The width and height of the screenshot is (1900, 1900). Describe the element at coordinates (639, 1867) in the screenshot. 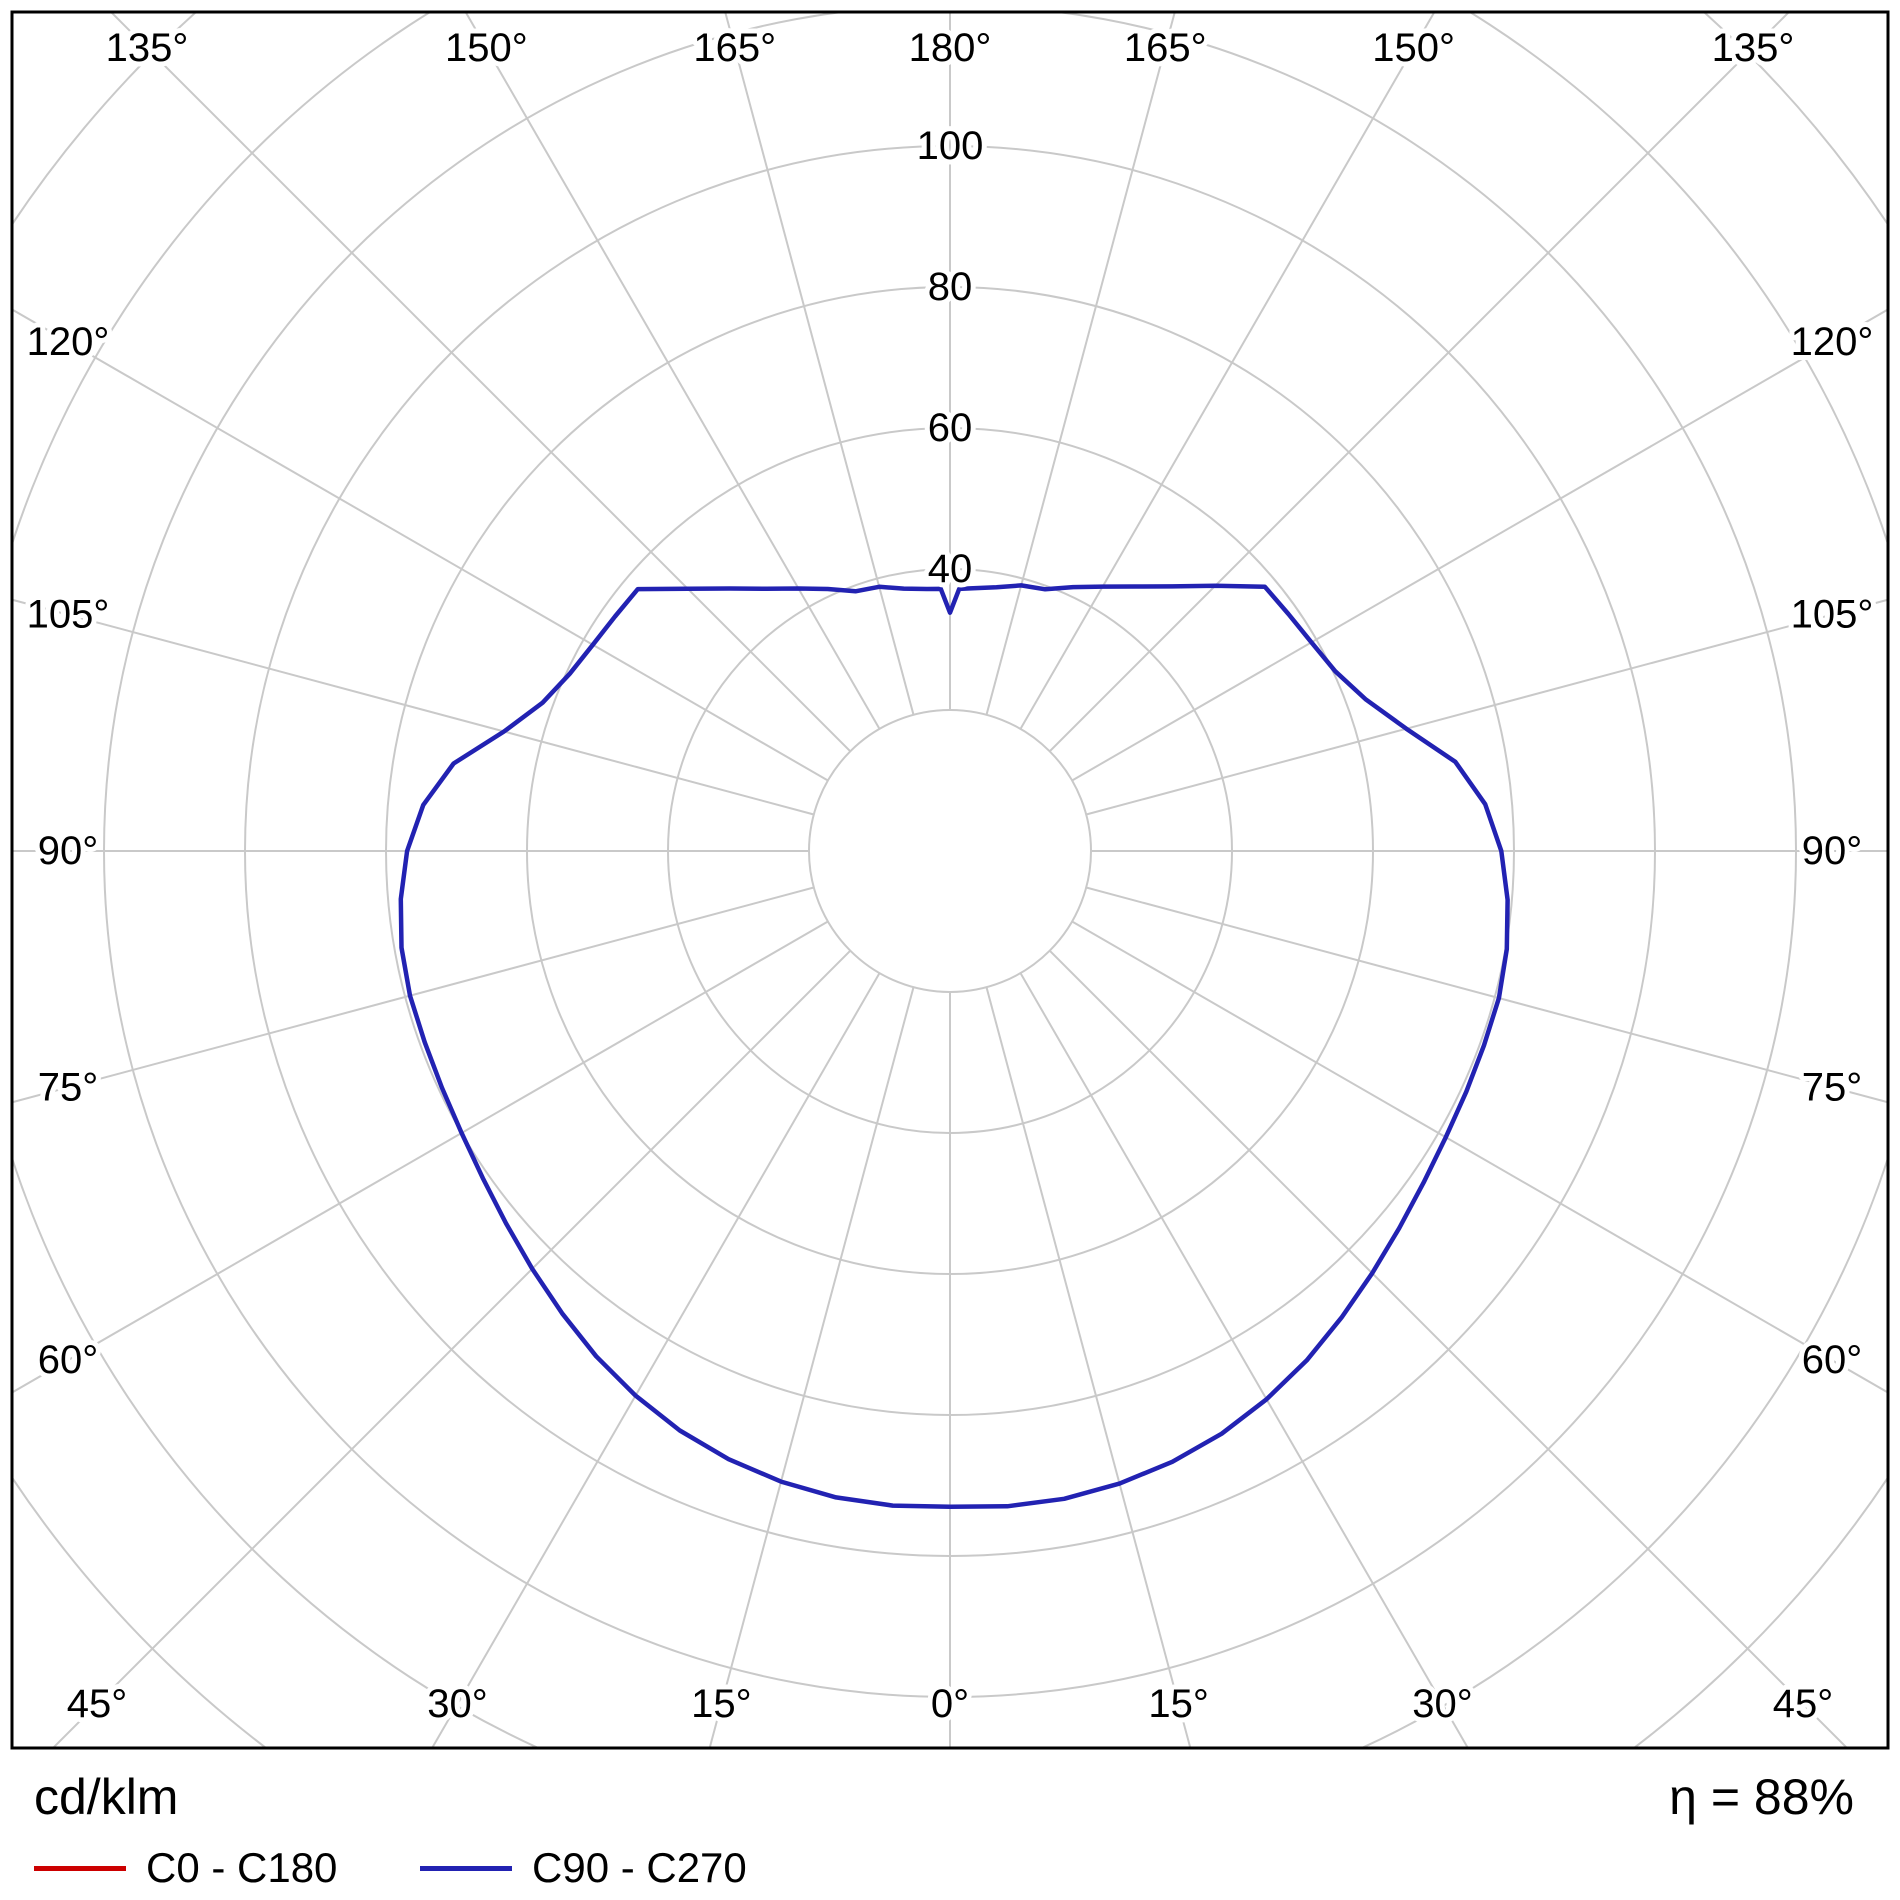

I see `legend-label-c90-c270: C90 - C270` at that location.